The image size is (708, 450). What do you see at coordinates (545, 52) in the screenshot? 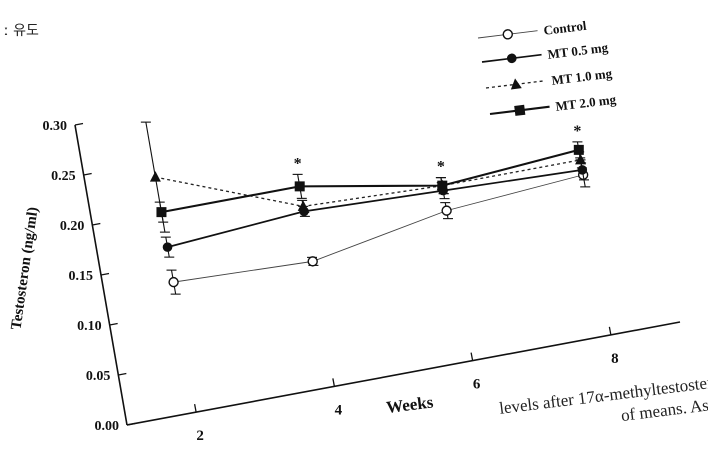
I see `legend-entry: MT 0.5 mg` at bounding box center [545, 52].